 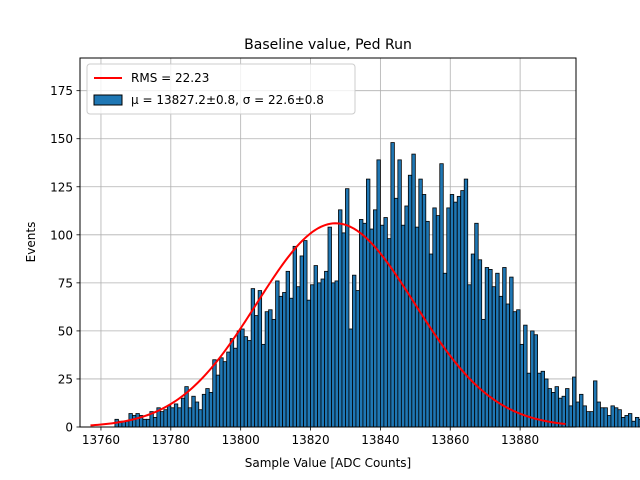 What do you see at coordinates (61, 139) in the screenshot?
I see `y-tick-label: 150` at bounding box center [61, 139].